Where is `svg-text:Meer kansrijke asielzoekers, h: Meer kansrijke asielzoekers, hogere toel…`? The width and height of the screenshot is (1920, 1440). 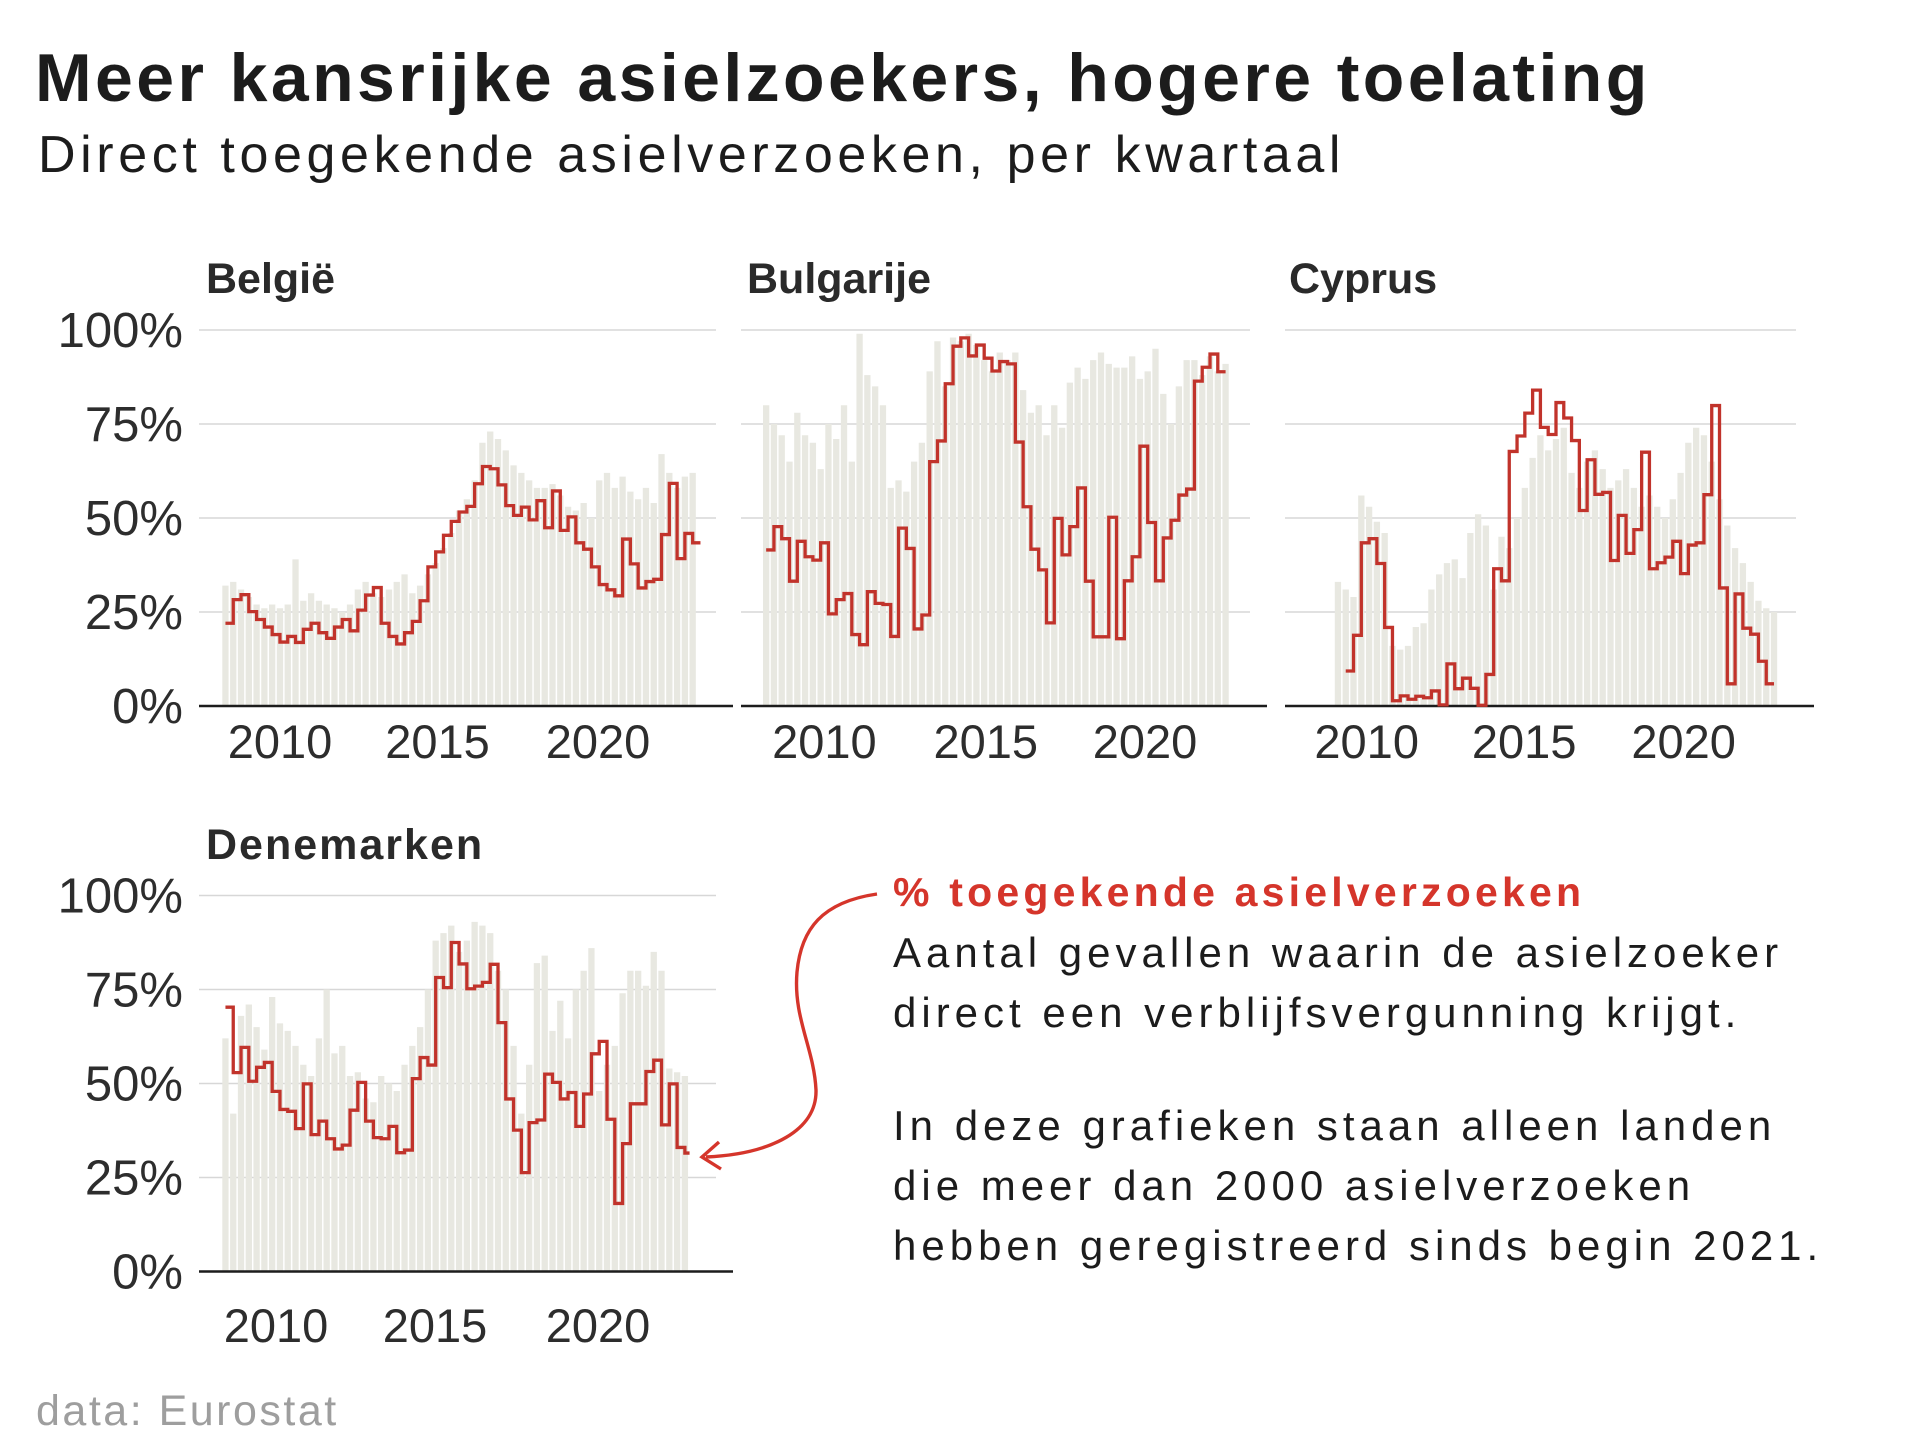
svg-text:Meer kansrijke asielzoekers, h: Meer kansrijke asielzoekers, hogere toel… is located at coordinates (843, 78).